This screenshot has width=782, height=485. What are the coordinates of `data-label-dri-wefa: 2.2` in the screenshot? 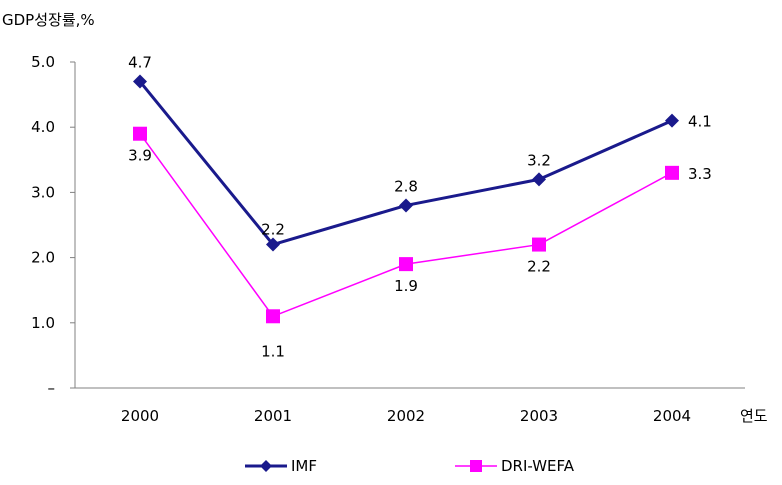 It's located at (539, 267).